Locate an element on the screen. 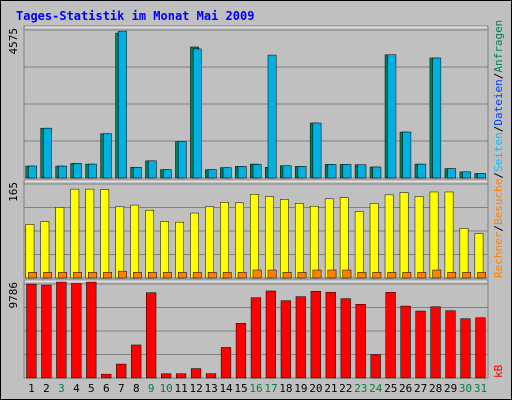 This screenshot has width=512, height=405. x-tick-label-3: 3 is located at coordinates (61, 388).